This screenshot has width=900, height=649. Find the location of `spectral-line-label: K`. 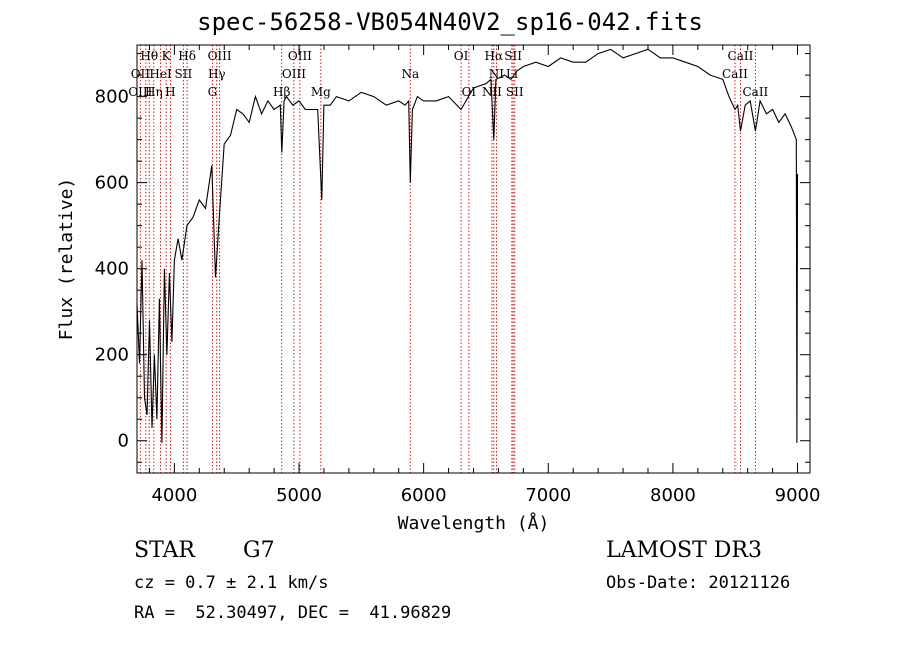

spectral-line-label: K is located at coordinates (167, 56).